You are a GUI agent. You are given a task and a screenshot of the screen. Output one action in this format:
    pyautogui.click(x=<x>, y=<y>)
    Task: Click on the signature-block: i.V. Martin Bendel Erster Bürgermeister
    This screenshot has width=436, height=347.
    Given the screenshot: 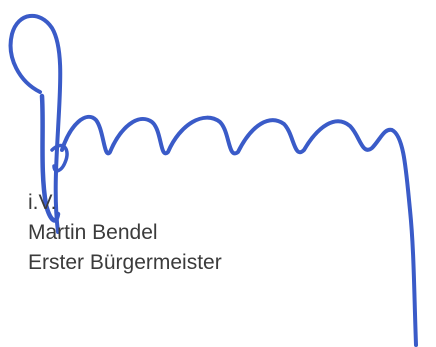 What is the action you would take?
    pyautogui.click(x=125, y=233)
    